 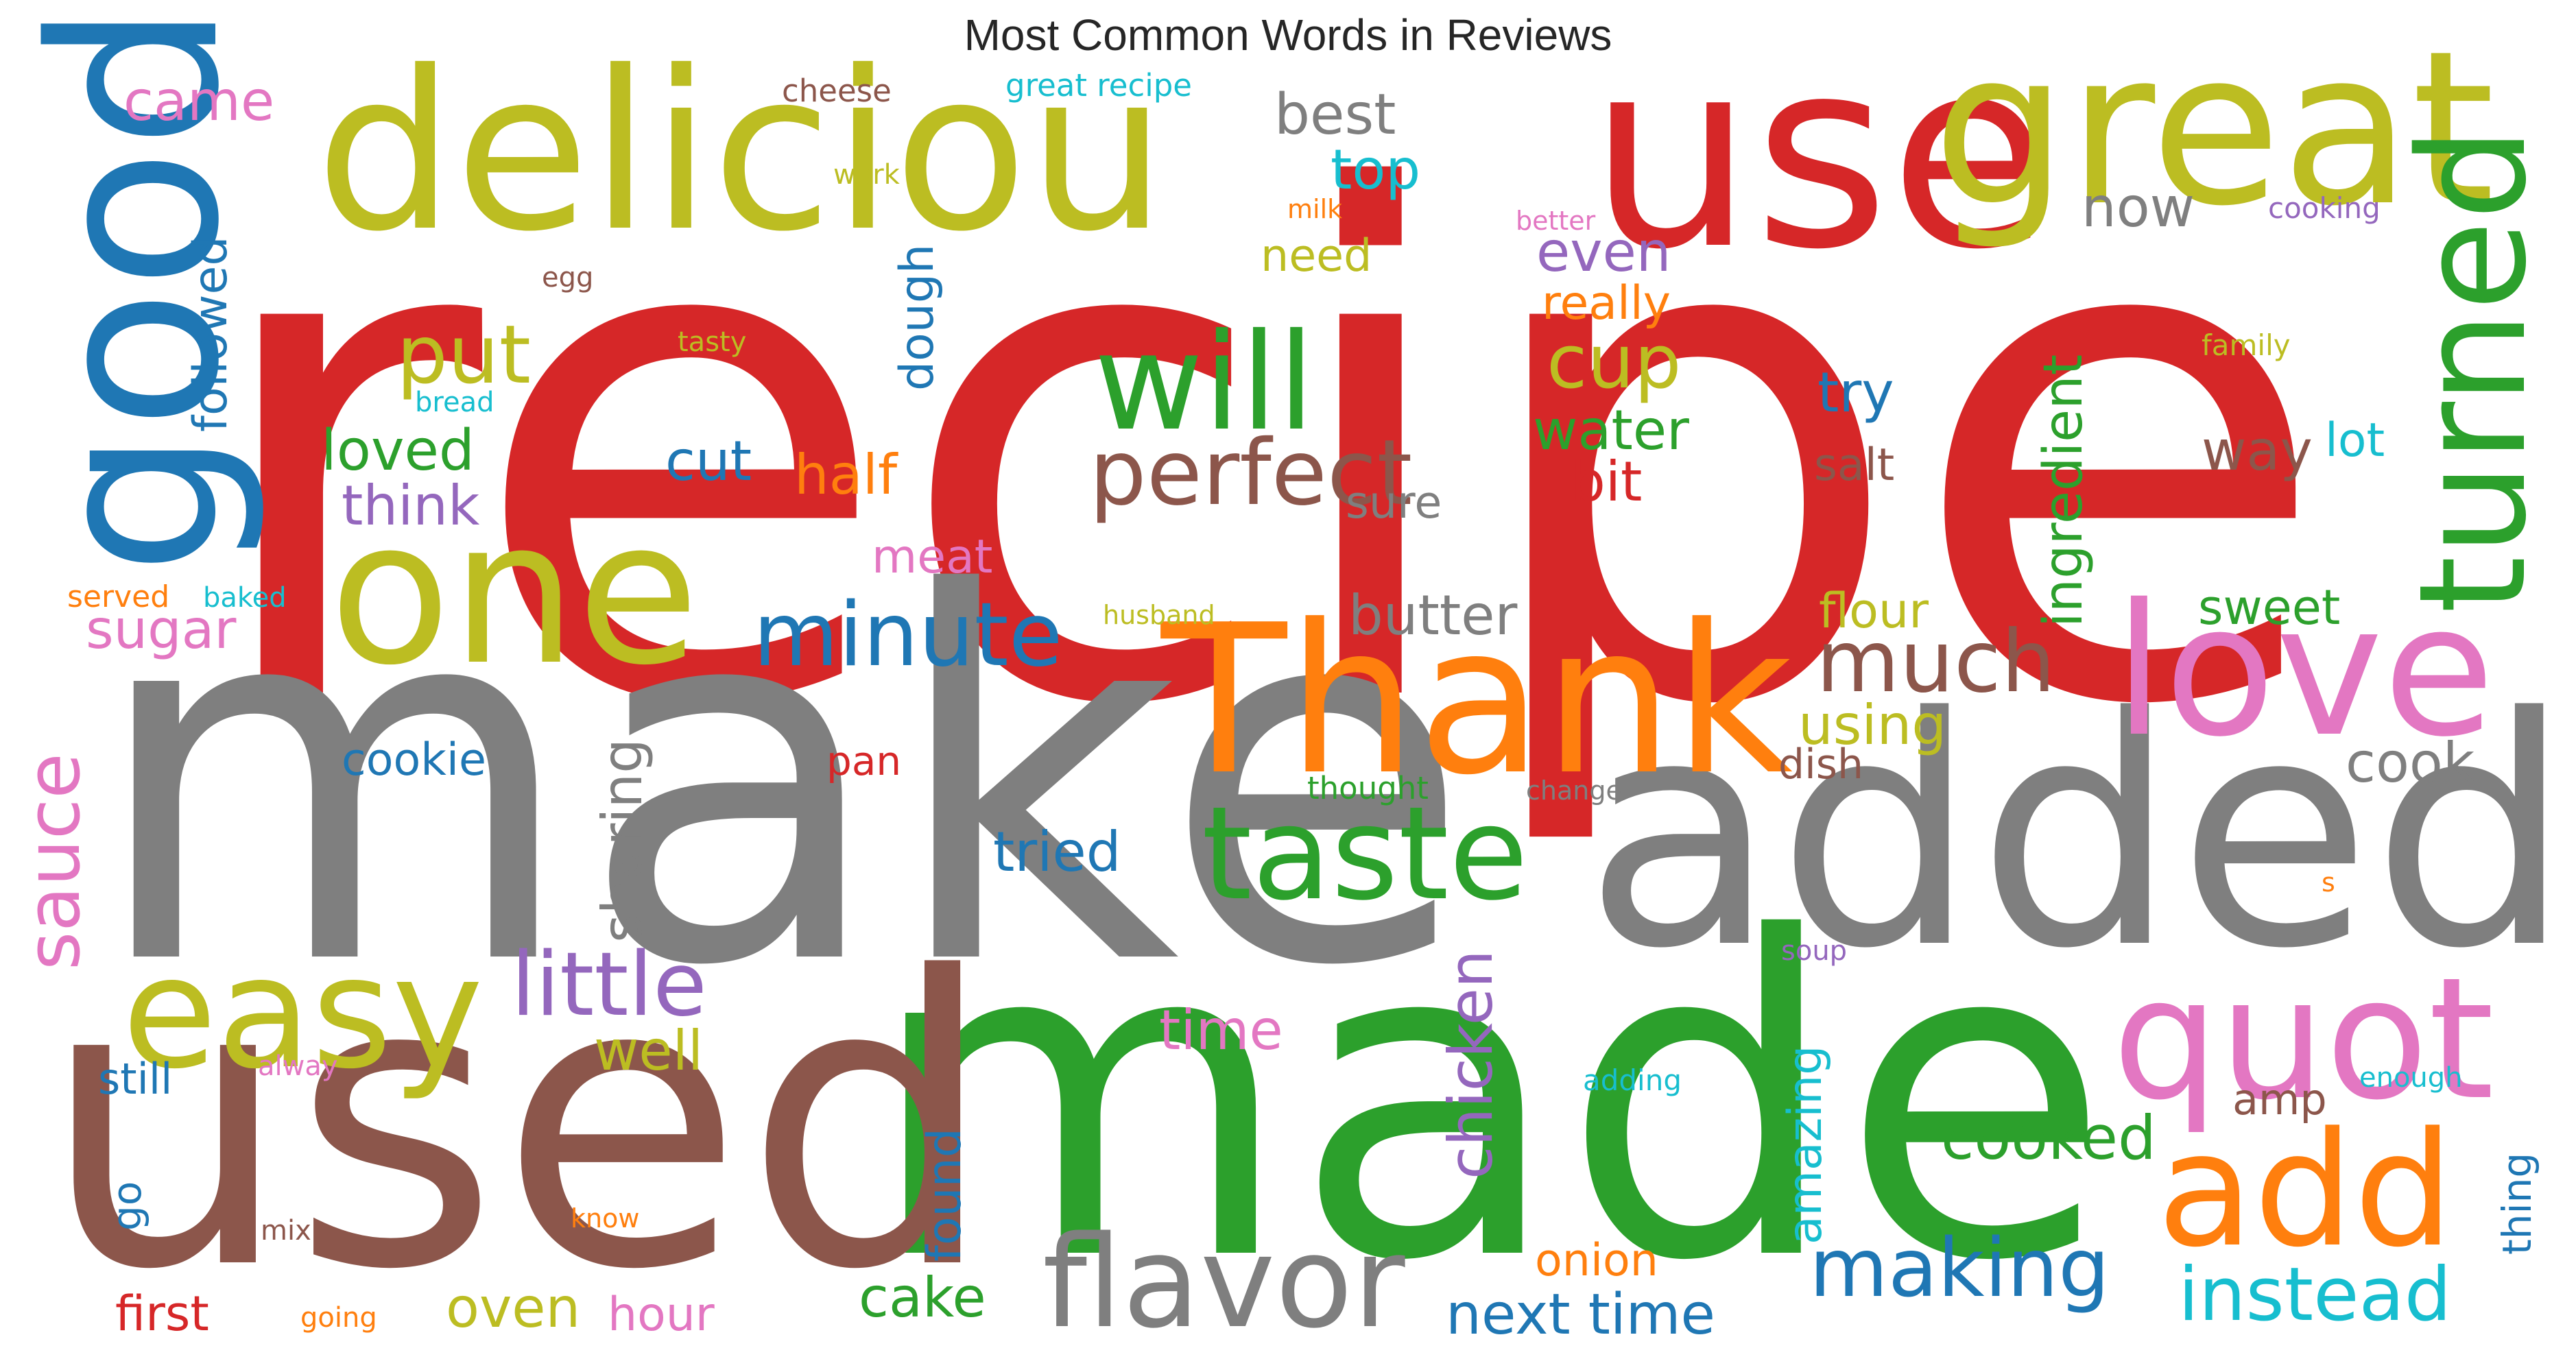 What do you see at coordinates (2473, 370) in the screenshot?
I see `word-turned: turned` at bounding box center [2473, 370].